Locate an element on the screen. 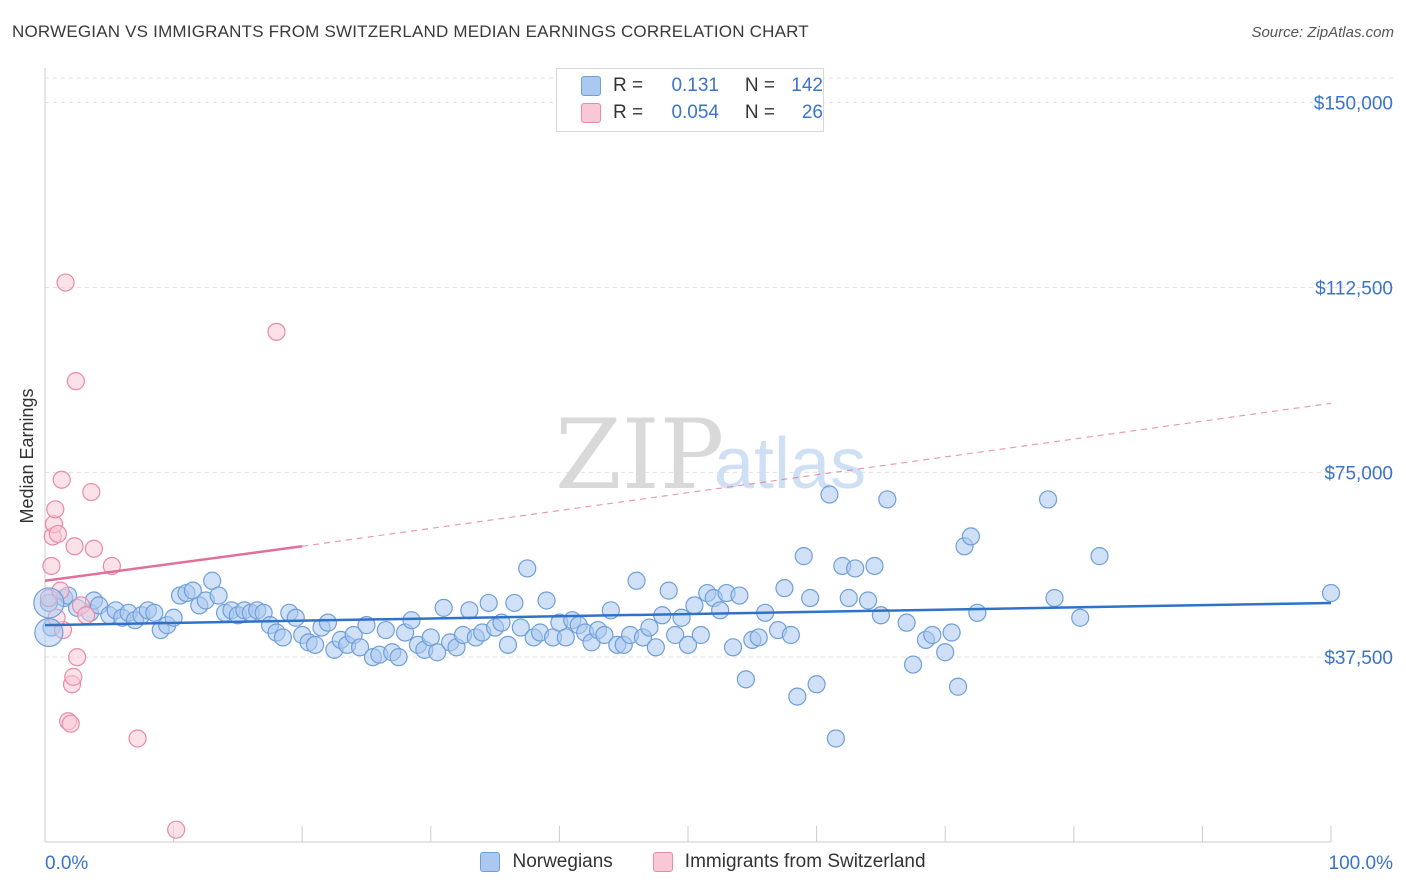 The height and width of the screenshot is (892, 1406). legend-row-immigrants: R = 0.054 N = 26 is located at coordinates (702, 113).